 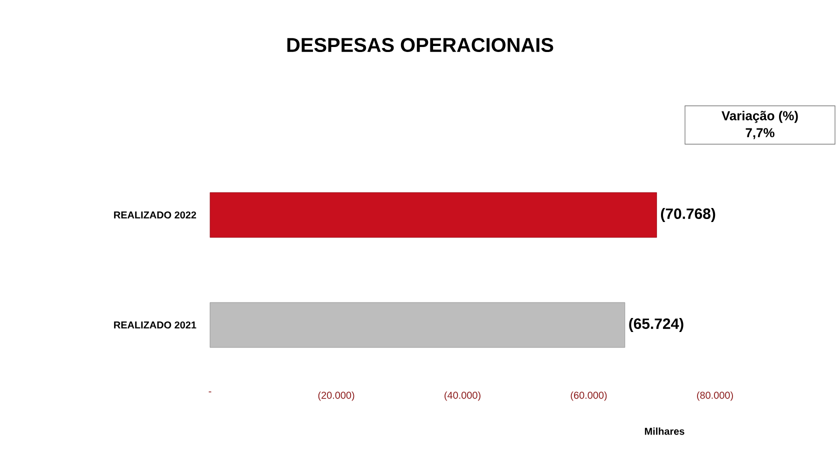 I want to click on y-tick-label: REALIZADO 2022, so click(x=155, y=215).